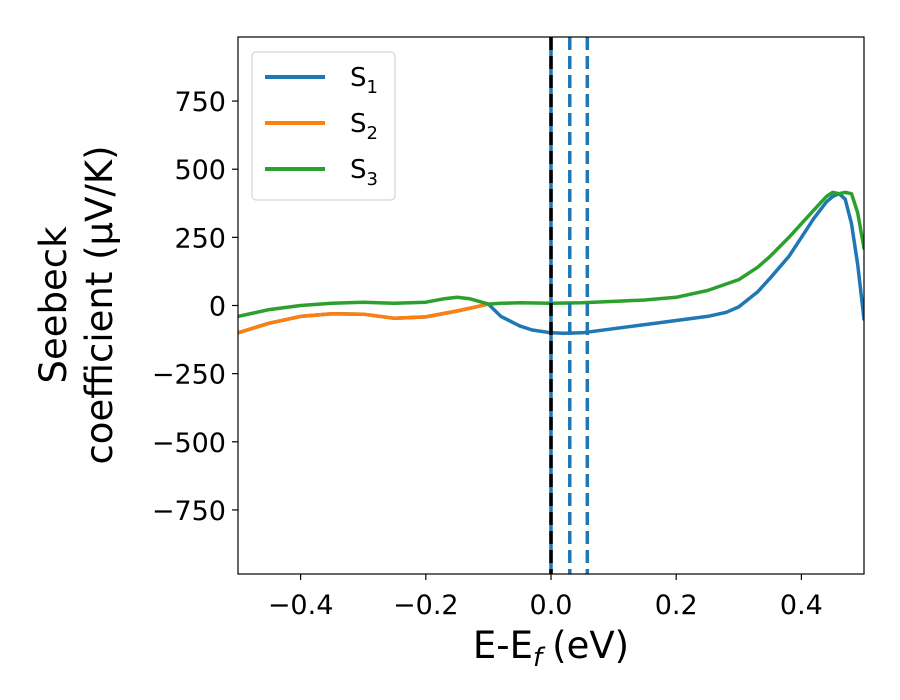  What do you see at coordinates (217, 307) in the screenshot?
I see `y-tick-label: 0` at bounding box center [217, 307].